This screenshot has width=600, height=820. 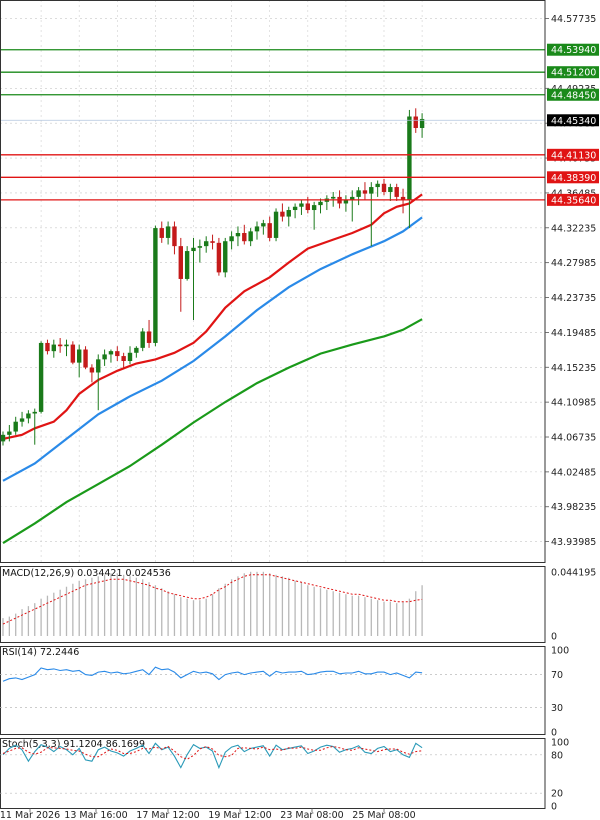 What do you see at coordinates (573, 298) in the screenshot?
I see `price-tick-label: 44.23735` at bounding box center [573, 298].